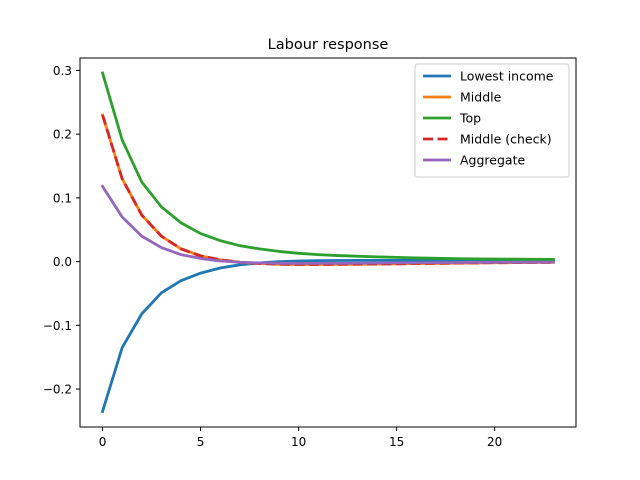 The height and width of the screenshot is (480, 640). Describe the element at coordinates (494, 442) in the screenshot. I see `x-tick-label-4: 20` at that location.